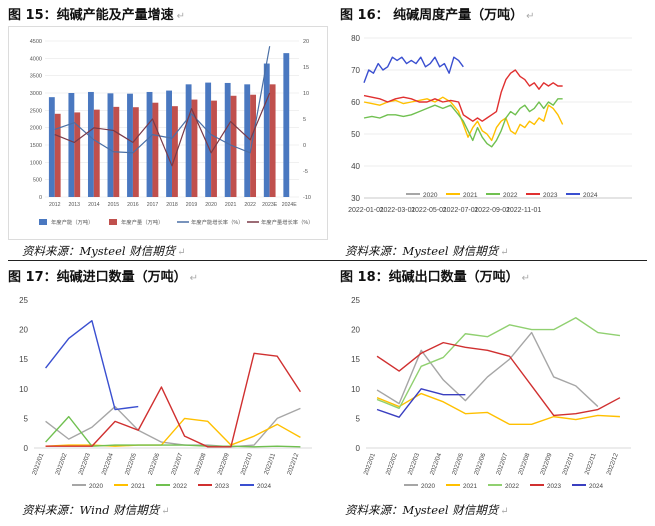 The image size is (655, 526). I want to click on fig17-xtick-label: 2022/10, so click(247, 464).